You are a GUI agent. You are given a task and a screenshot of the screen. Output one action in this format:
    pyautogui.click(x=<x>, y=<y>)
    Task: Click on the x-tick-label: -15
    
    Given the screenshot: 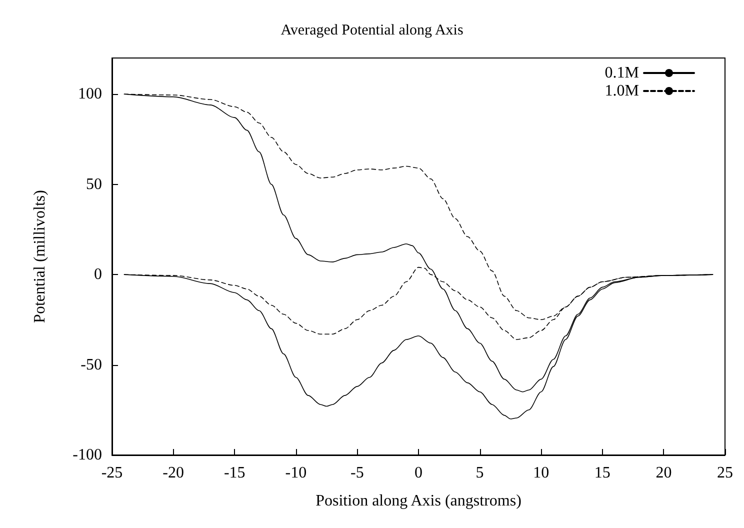 What is the action you would take?
    pyautogui.click(x=235, y=473)
    